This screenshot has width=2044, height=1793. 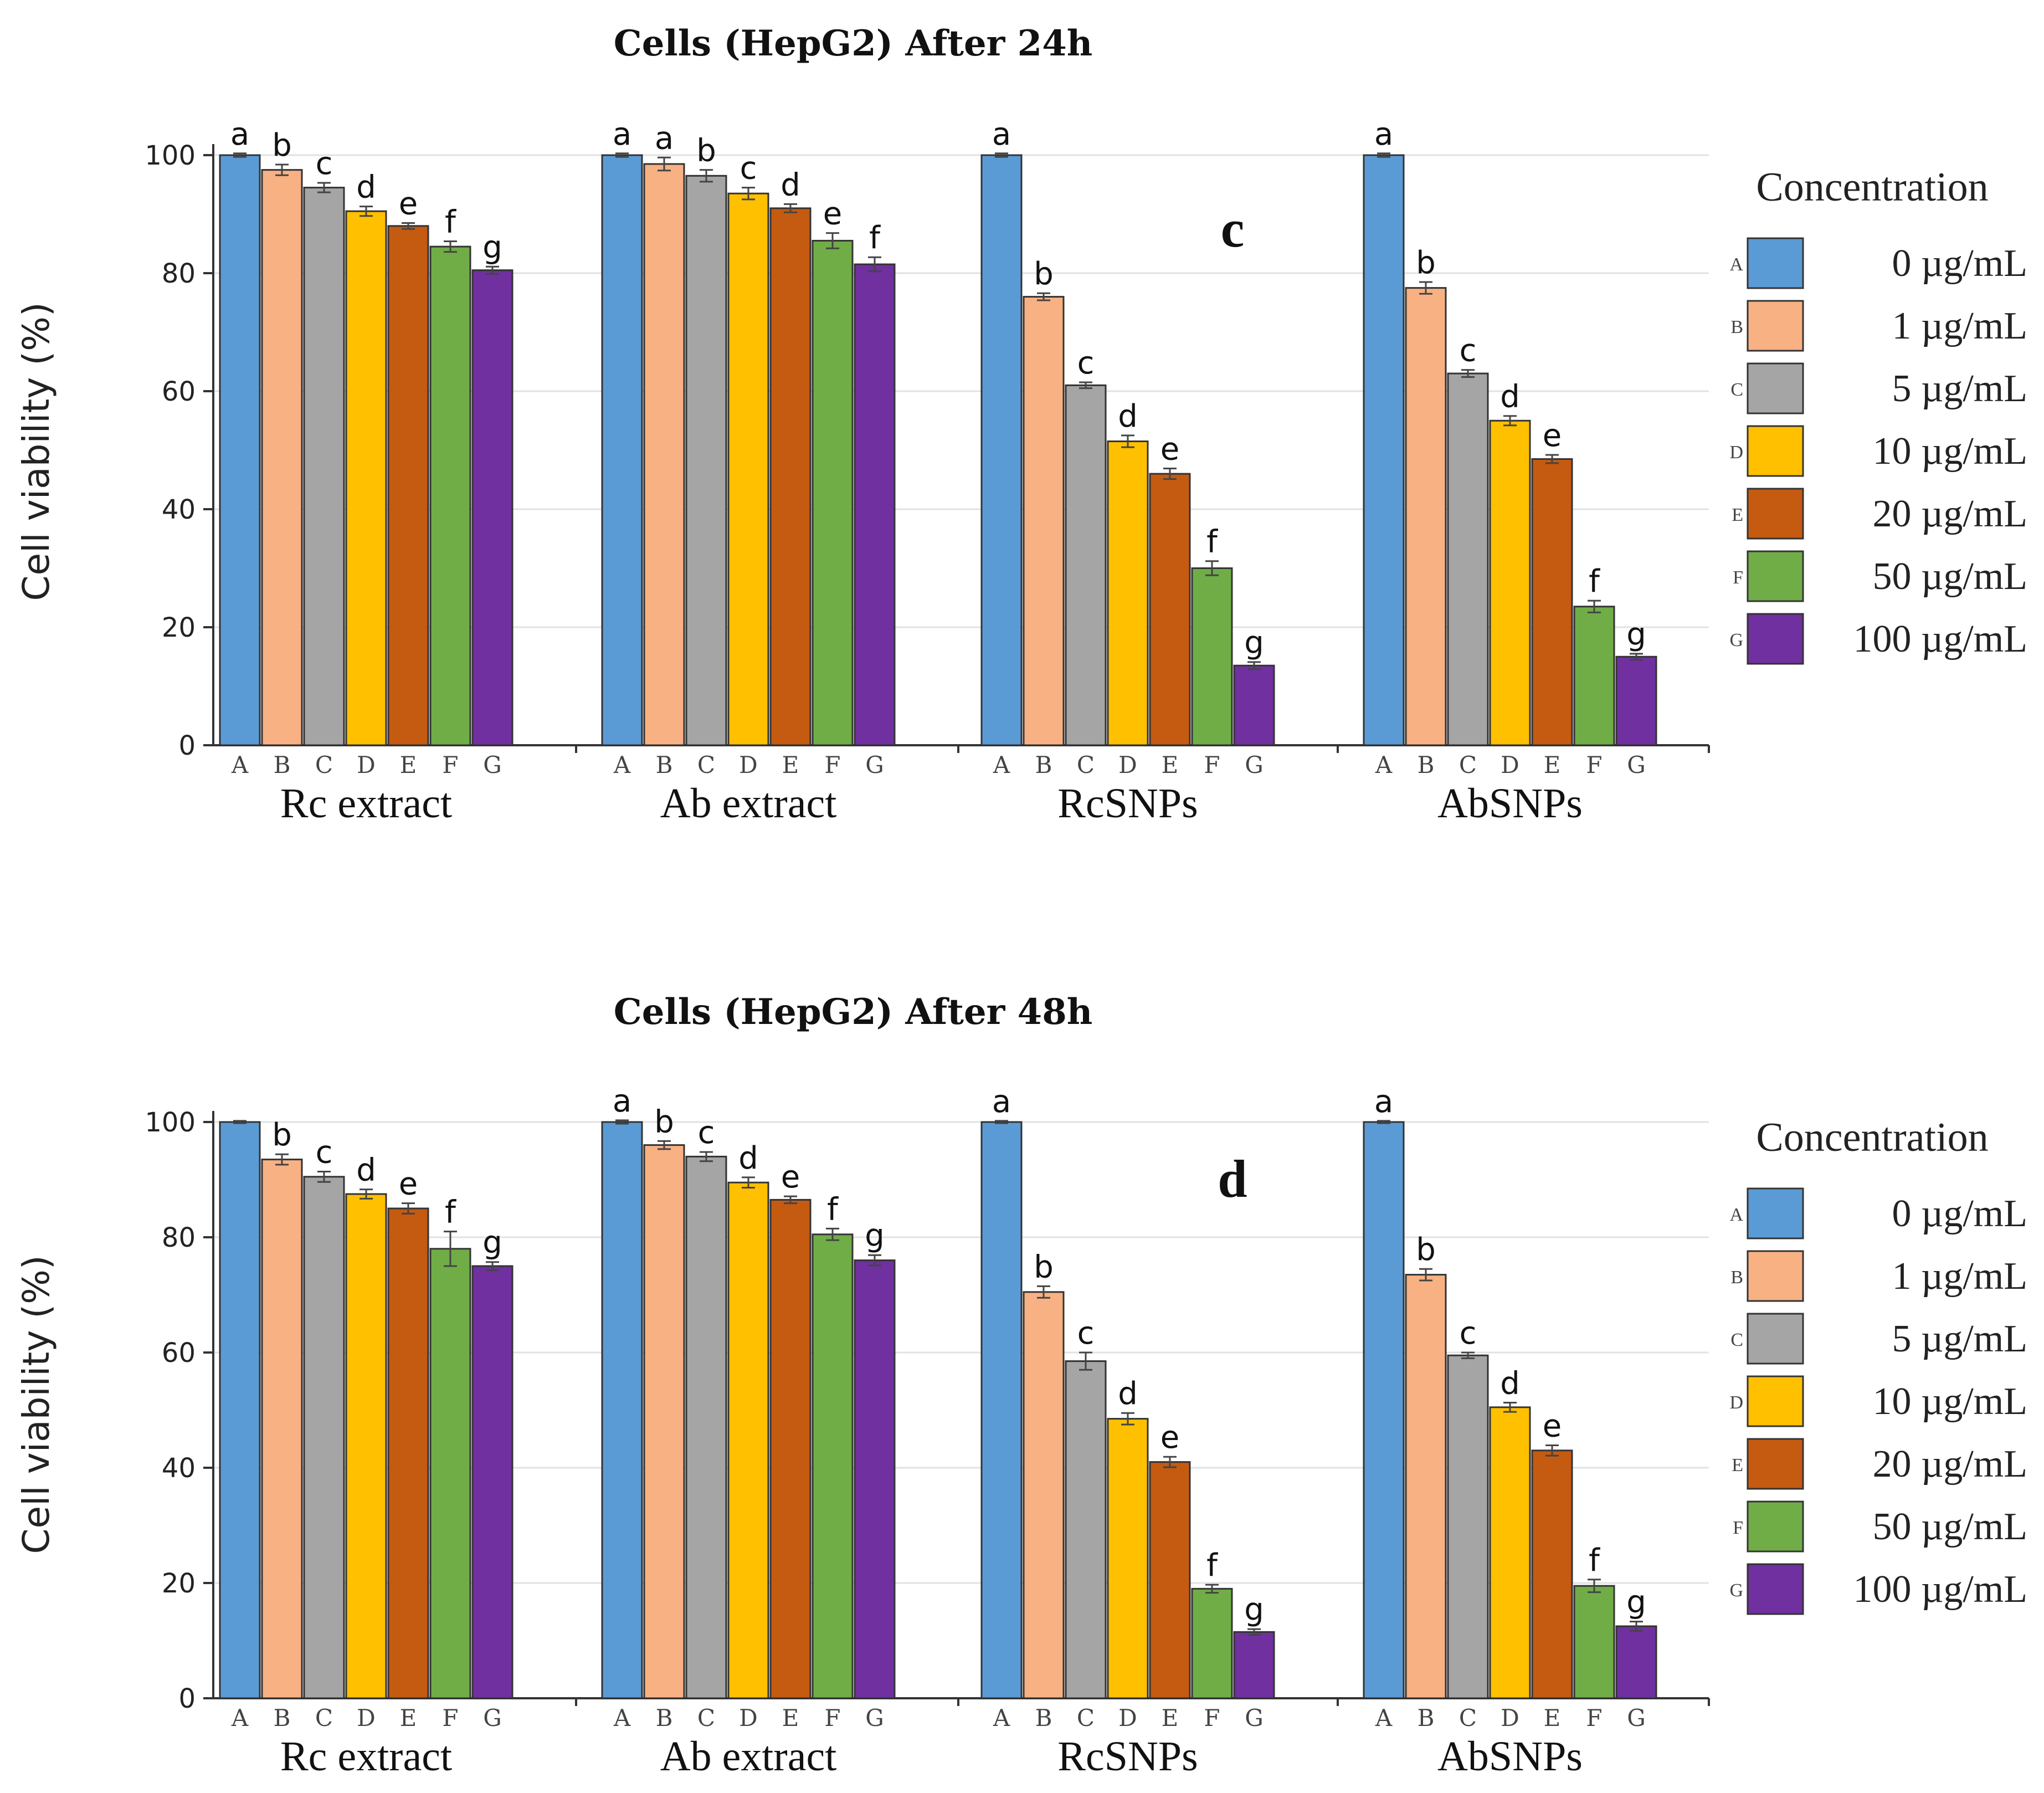 What do you see at coordinates (1736, 390) in the screenshot?
I see `legend-key: C` at bounding box center [1736, 390].